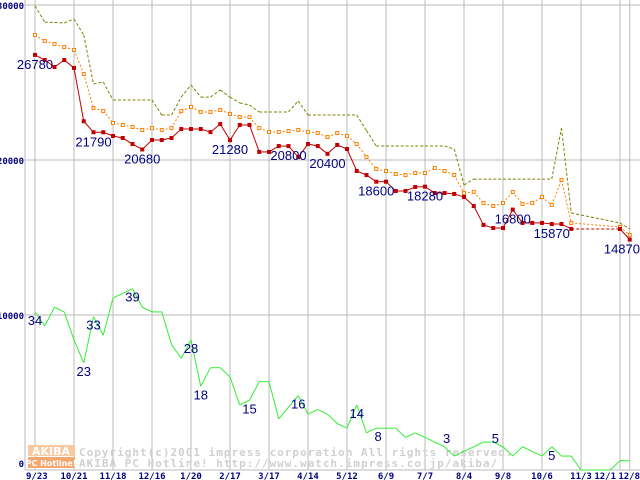 The image size is (640, 480). What do you see at coordinates (552, 233) in the screenshot?
I see `min-price-data-label: 15870` at bounding box center [552, 233].